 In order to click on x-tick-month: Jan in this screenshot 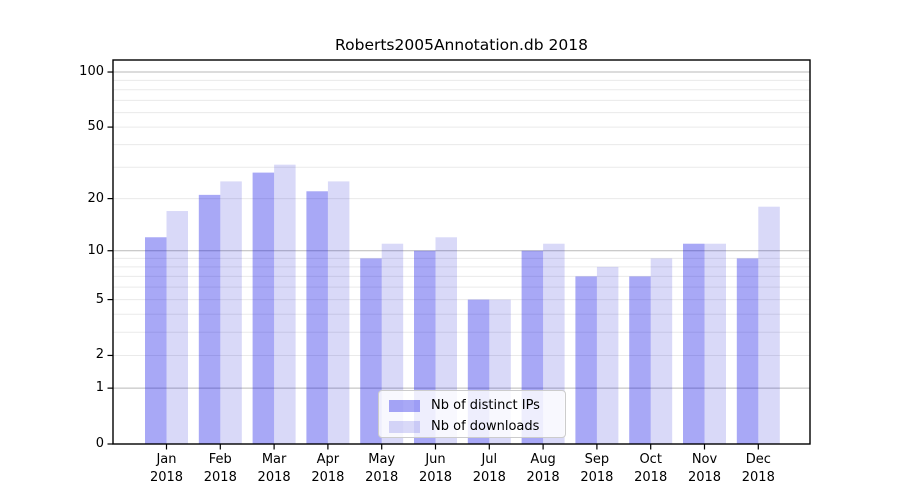, I will do `click(166, 459)`.